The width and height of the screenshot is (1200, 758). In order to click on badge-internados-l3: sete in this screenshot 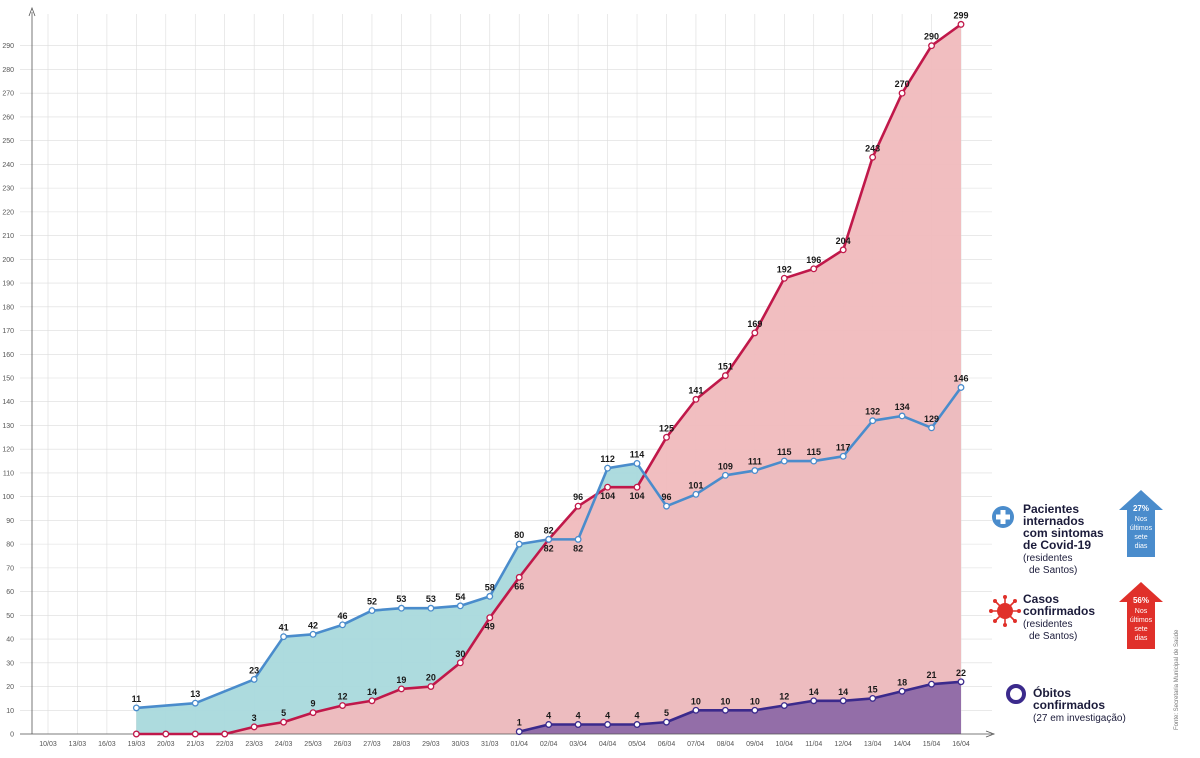, I will do `click(1140, 537)`.